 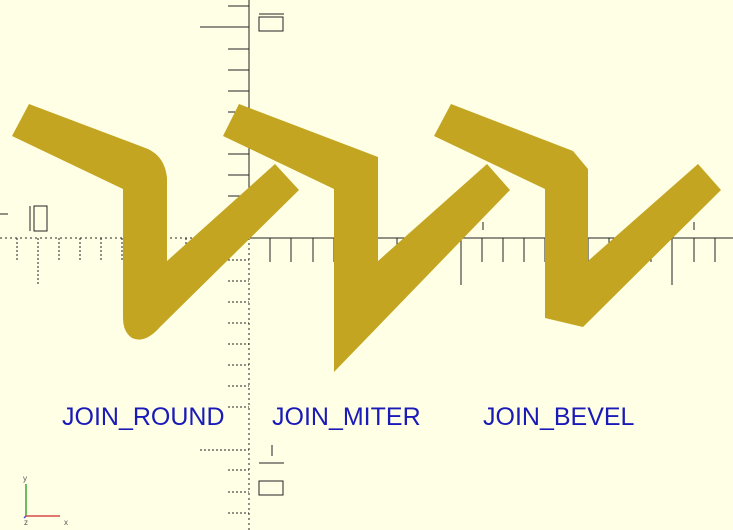 What do you see at coordinates (45, 500) in the screenshot?
I see `axes-orientation-gizmo: y x z` at bounding box center [45, 500].